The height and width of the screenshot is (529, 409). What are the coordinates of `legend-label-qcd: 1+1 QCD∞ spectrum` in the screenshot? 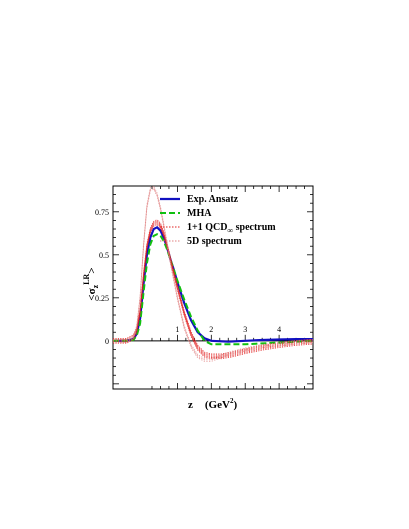 It's located at (231, 228).